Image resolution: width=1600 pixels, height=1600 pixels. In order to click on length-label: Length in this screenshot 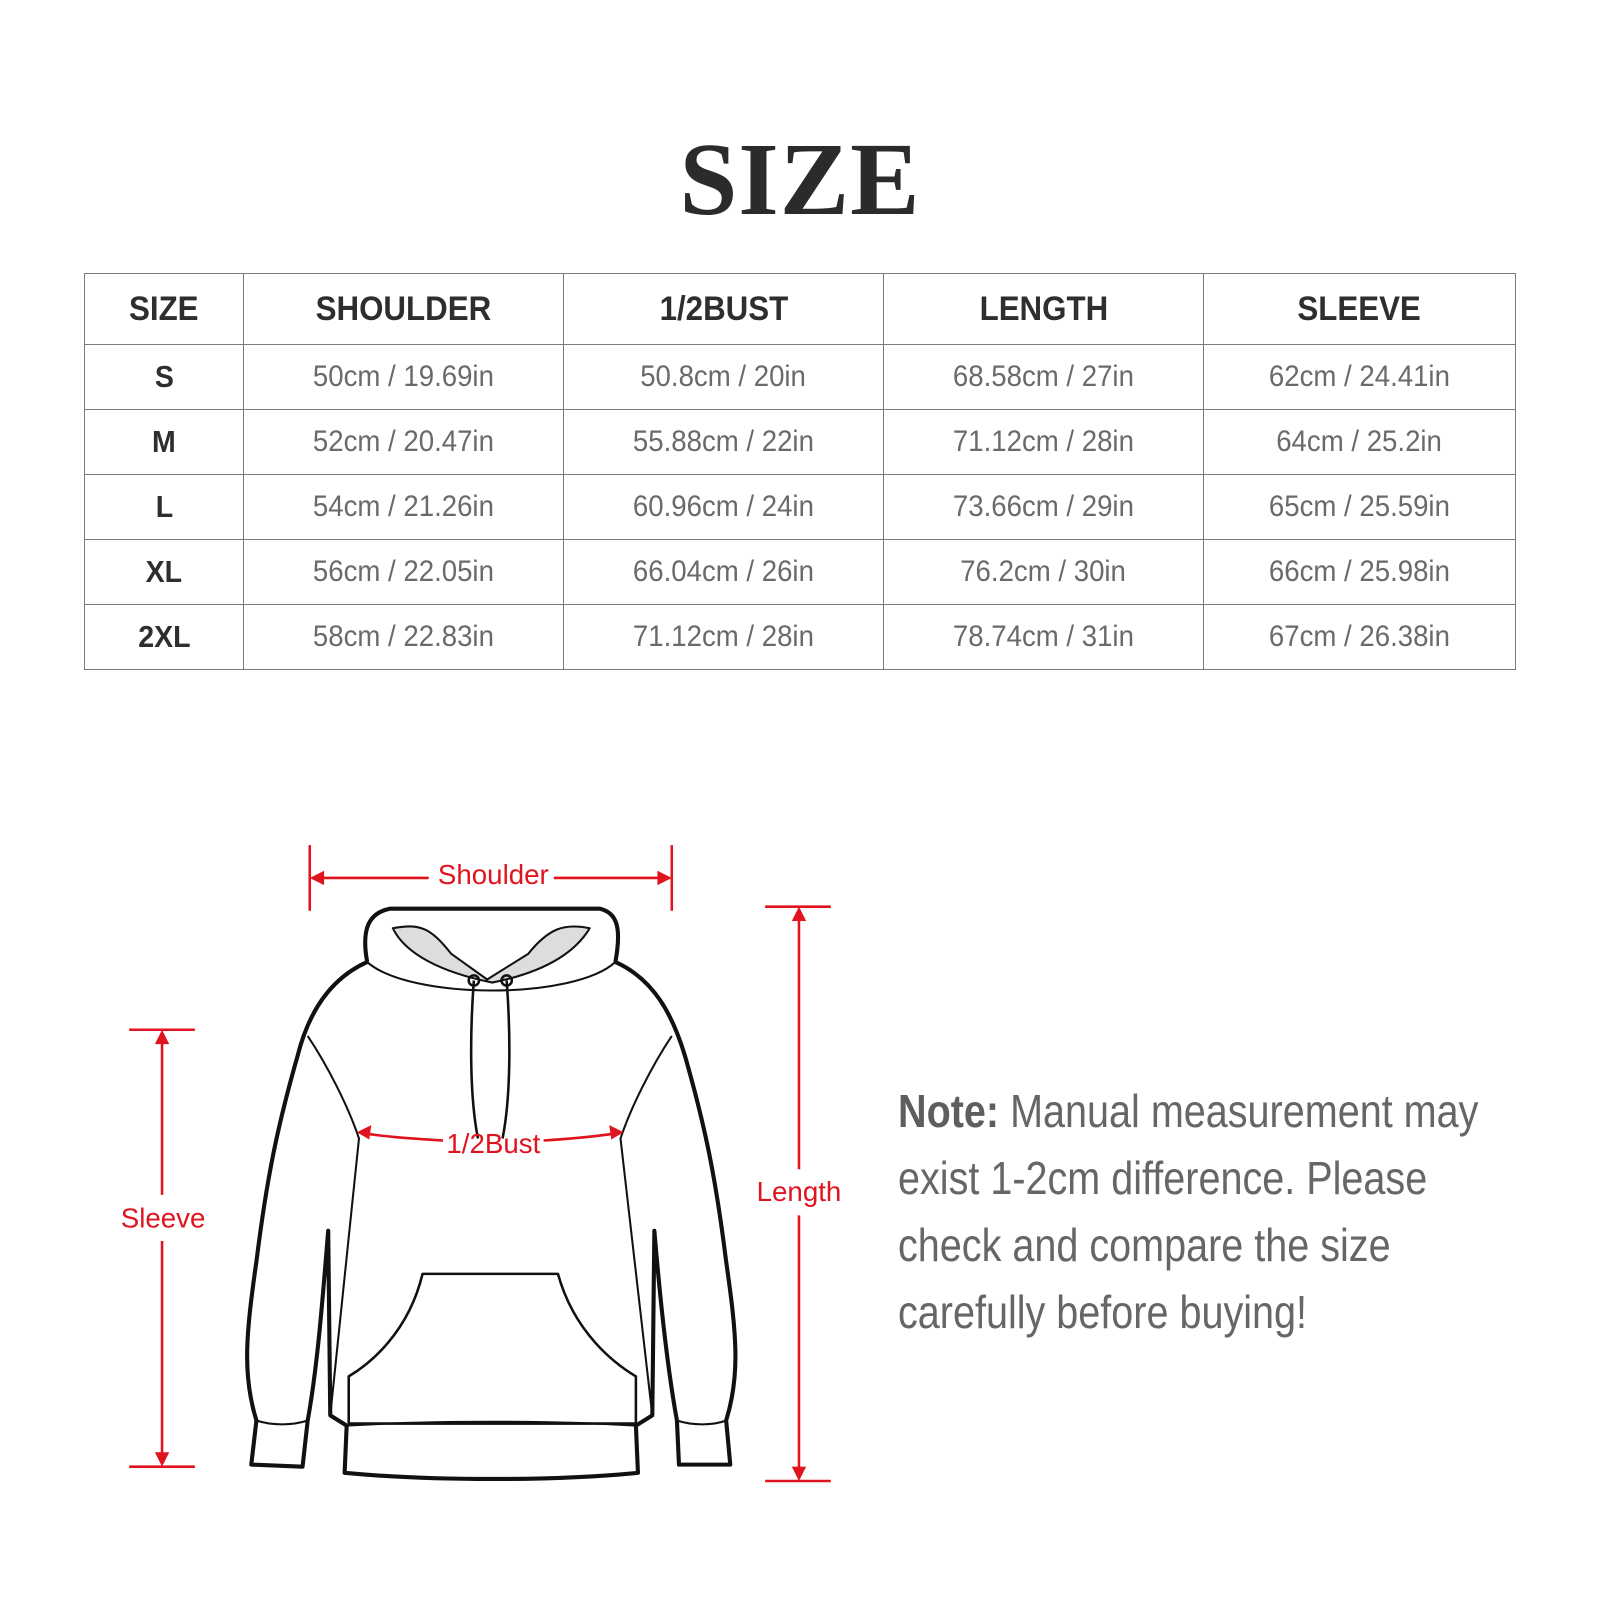, I will do `click(799, 1191)`.